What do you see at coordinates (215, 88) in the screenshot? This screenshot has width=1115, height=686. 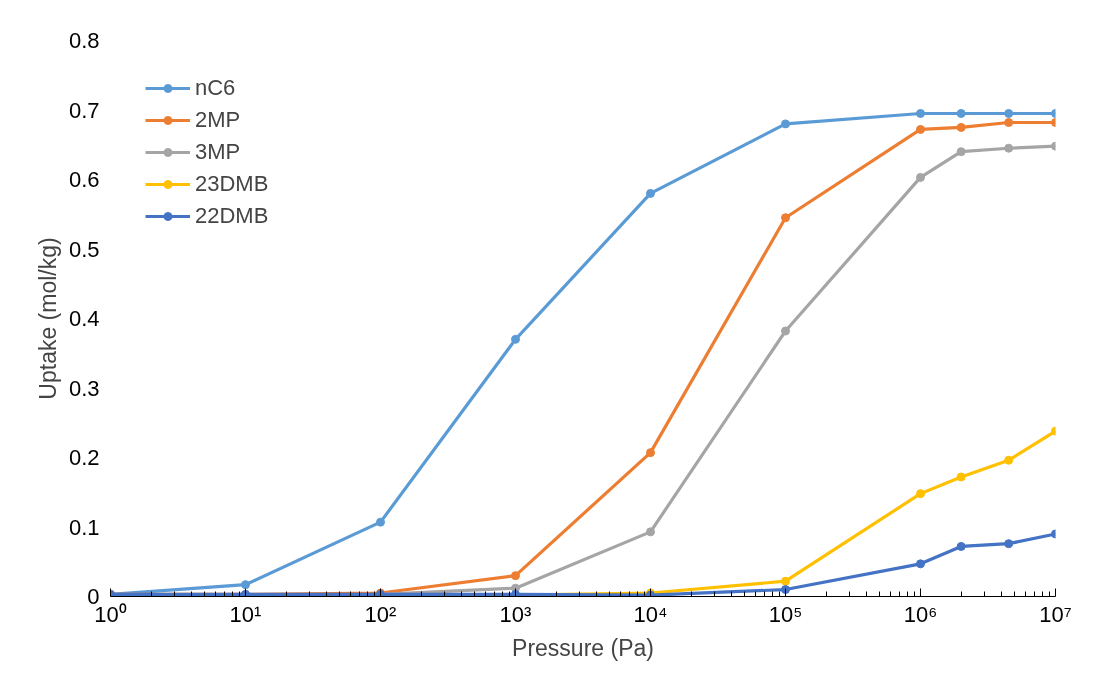 I see `legend-label: nC6` at bounding box center [215, 88].